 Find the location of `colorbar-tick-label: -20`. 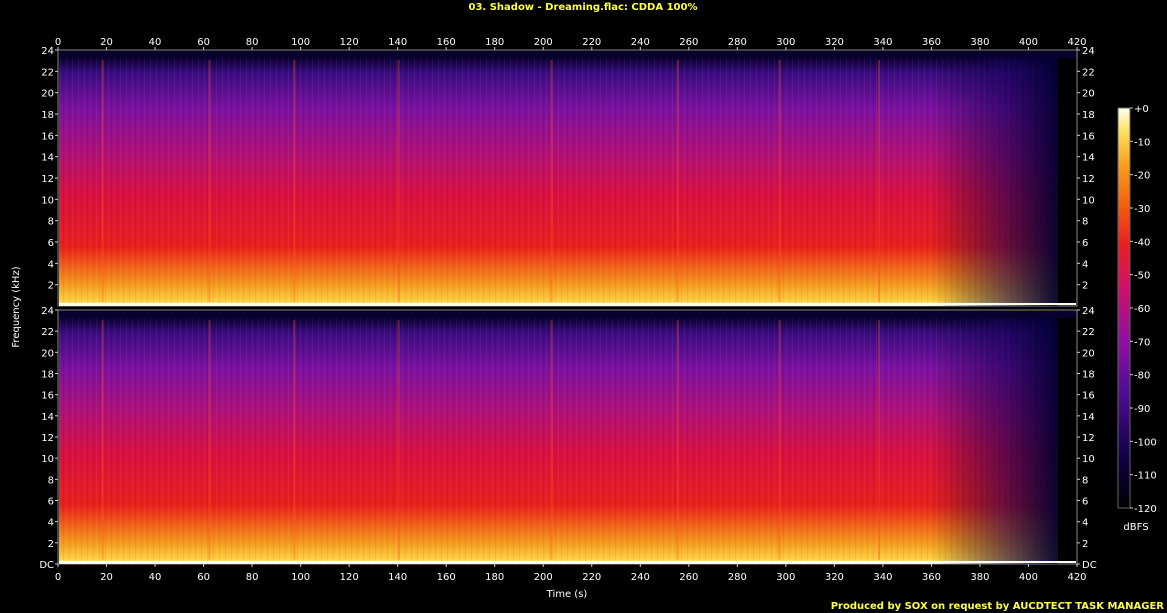

colorbar-tick-label: -20 is located at coordinates (1142, 176).